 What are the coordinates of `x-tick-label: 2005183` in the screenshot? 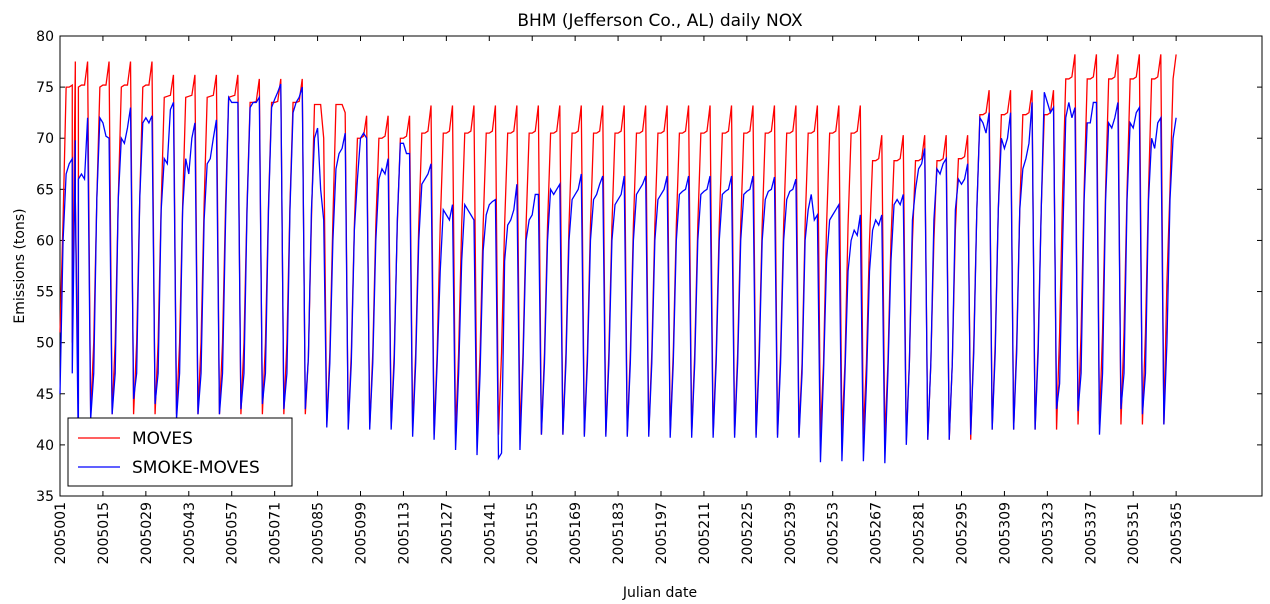 It's located at (619, 533).